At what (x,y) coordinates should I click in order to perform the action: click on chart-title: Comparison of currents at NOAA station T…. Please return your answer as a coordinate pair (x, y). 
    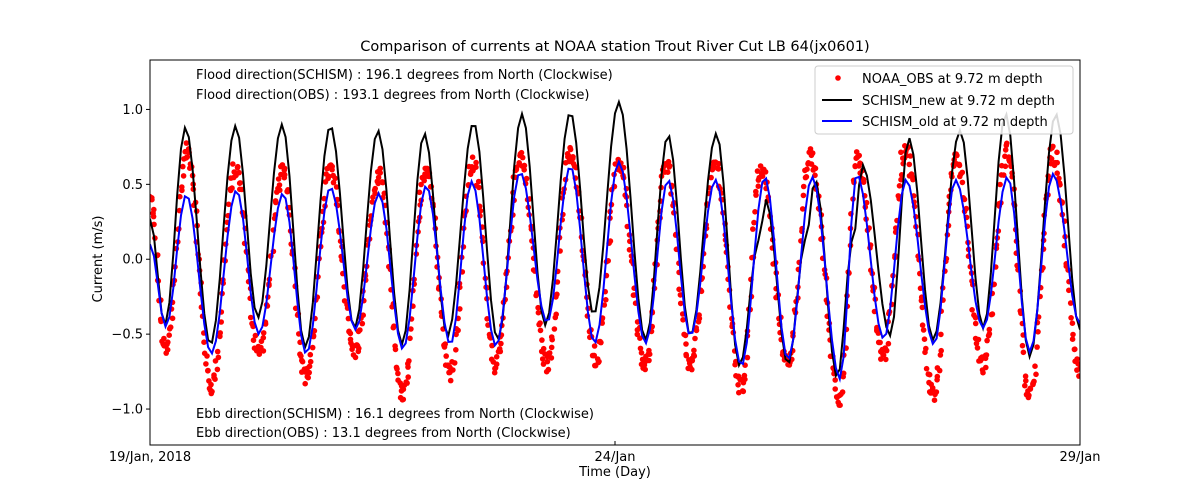
    Looking at the image, I should click on (614, 47).